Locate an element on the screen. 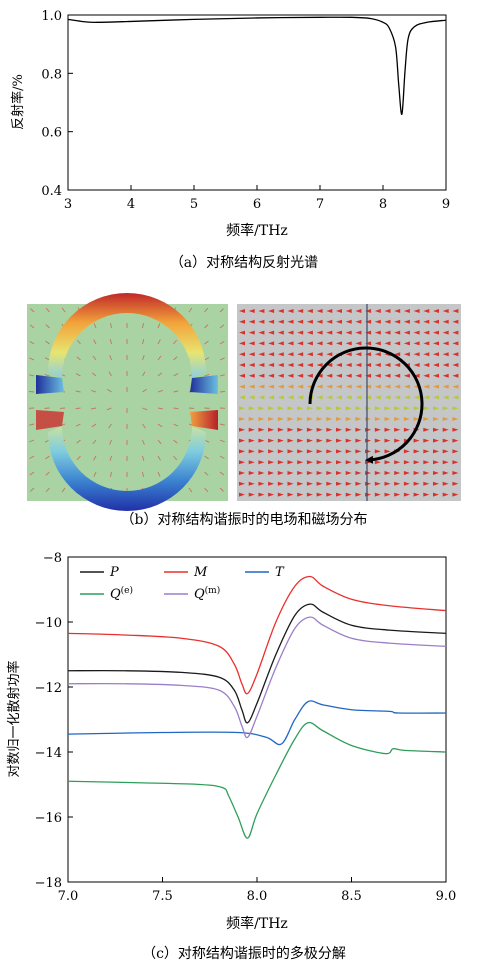  x-tick-label-c: 7.0 is located at coordinates (68, 896).